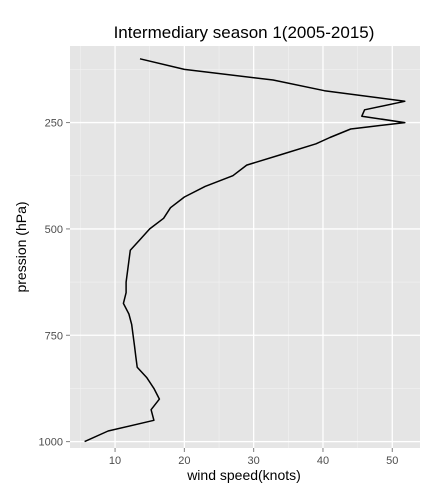  What do you see at coordinates (51, 443) in the screenshot?
I see `y-tick-label: 1000` at bounding box center [51, 443].